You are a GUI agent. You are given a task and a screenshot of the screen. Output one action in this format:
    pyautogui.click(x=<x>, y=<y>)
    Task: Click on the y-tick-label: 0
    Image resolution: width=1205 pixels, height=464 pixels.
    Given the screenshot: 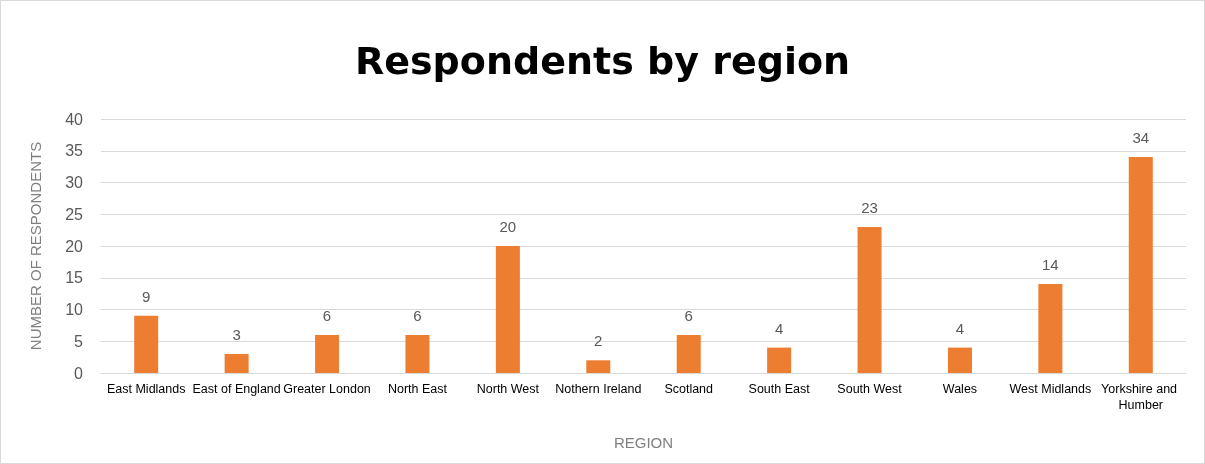 What is the action you would take?
    pyautogui.click(x=79, y=373)
    